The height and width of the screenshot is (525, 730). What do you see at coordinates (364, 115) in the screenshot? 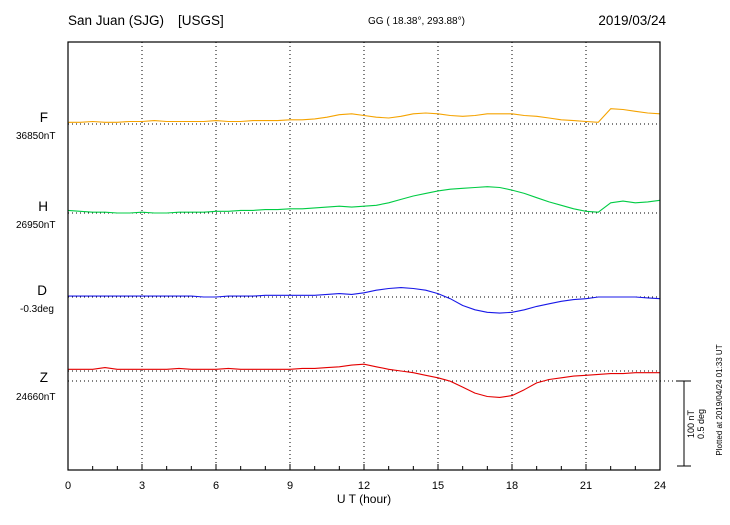
I see `trace-F` at bounding box center [364, 115].